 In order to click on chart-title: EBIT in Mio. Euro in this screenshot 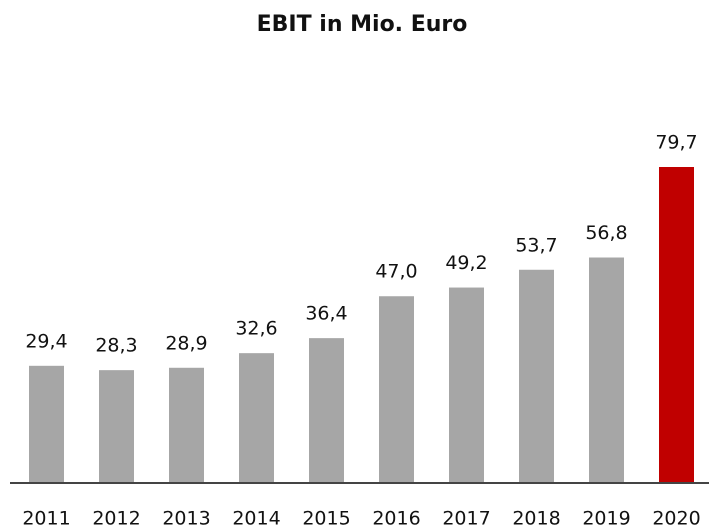, I will do `click(362, 24)`.